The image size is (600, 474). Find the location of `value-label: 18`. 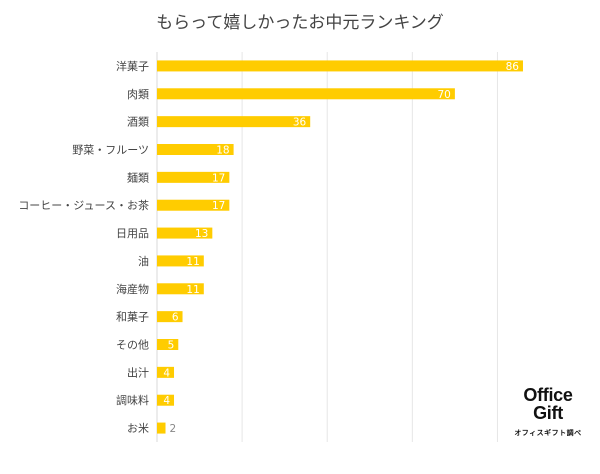

value-label: 18 is located at coordinates (222, 151).